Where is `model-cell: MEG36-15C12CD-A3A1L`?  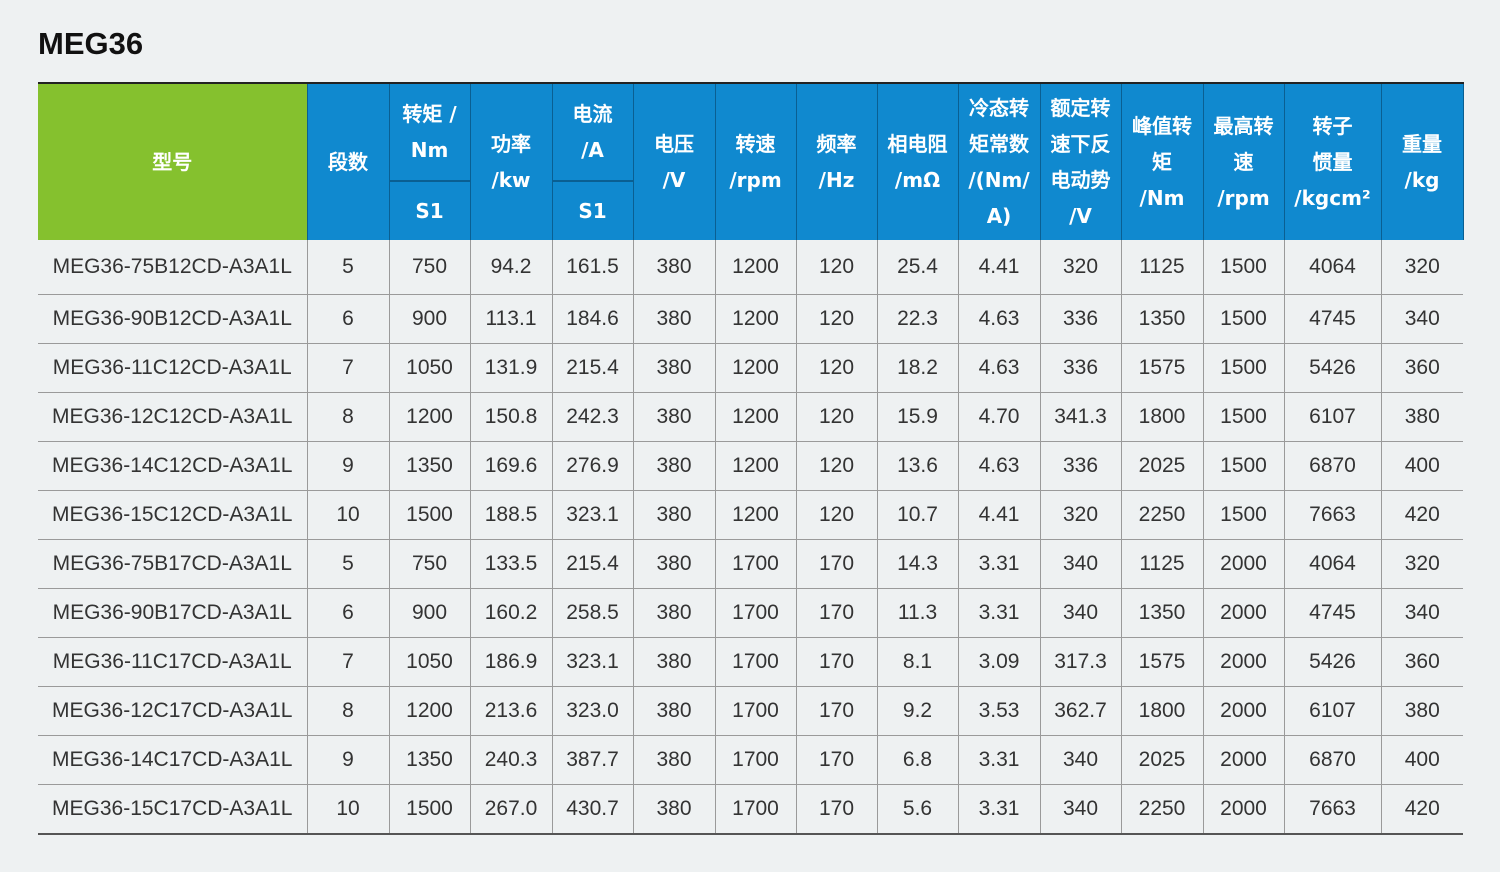 model-cell: MEG36-15C12CD-A3A1L is located at coordinates (172, 515).